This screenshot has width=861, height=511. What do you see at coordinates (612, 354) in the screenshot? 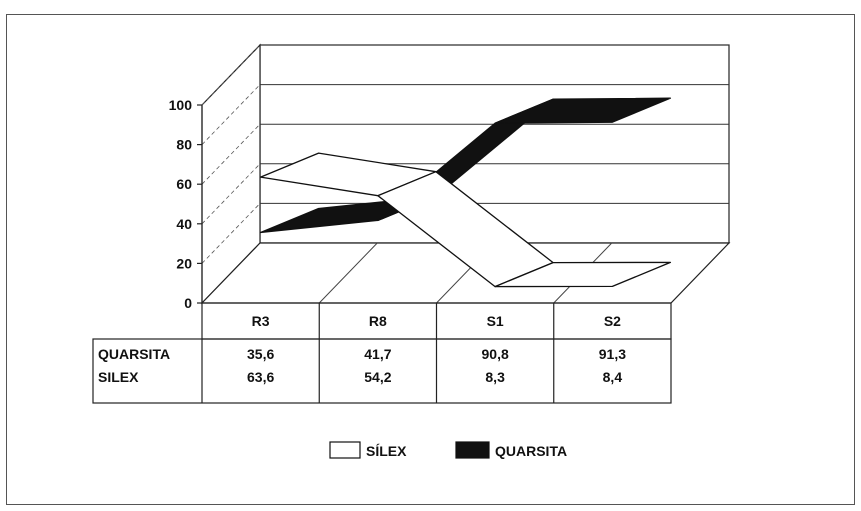
I see `table-cell: 91,3` at bounding box center [612, 354].